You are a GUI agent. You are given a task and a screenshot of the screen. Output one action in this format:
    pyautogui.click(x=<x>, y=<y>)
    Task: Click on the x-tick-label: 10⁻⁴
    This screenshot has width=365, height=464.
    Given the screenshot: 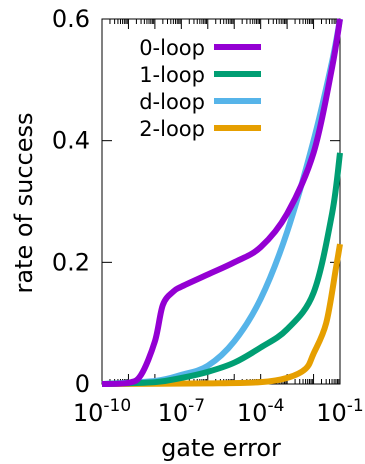 What is the action you would take?
    pyautogui.click(x=261, y=411)
    